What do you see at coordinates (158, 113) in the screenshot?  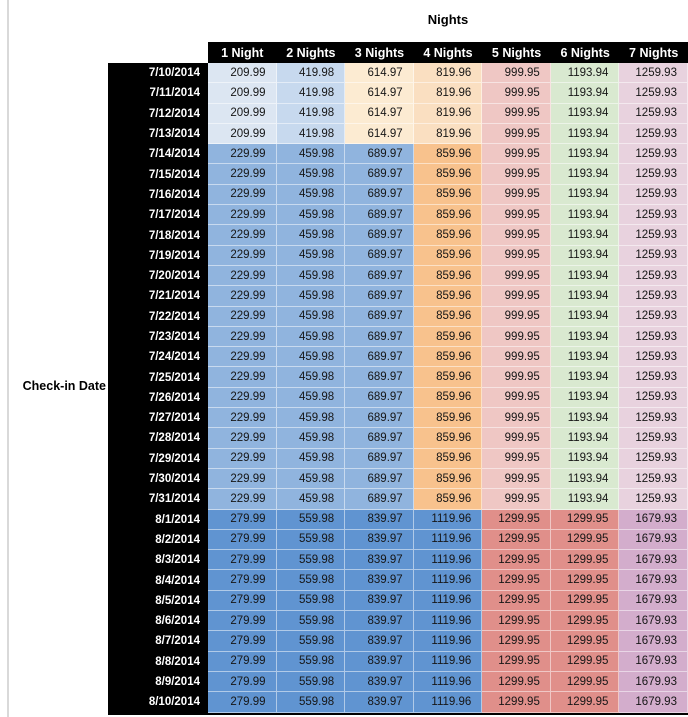 I see `row-header-date: 7/12/2014` at bounding box center [158, 113].